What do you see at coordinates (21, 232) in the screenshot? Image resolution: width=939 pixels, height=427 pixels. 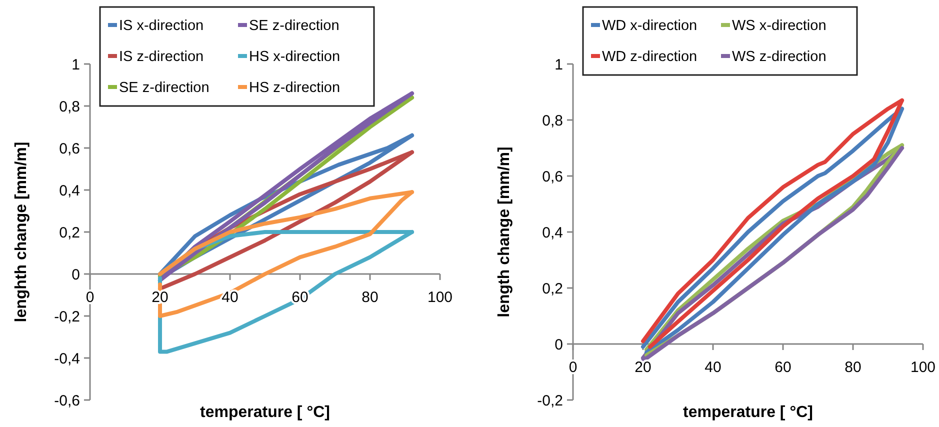 I see `y-axis-title: lenghth change [mm/m]` at bounding box center [21, 232].